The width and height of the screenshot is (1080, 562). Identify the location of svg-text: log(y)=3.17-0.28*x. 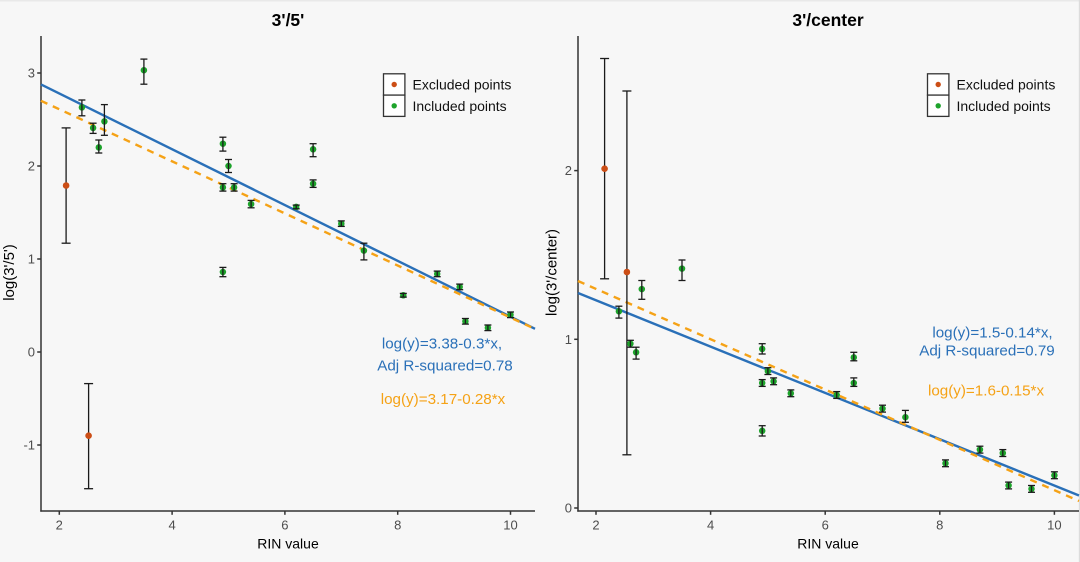
(443, 399).